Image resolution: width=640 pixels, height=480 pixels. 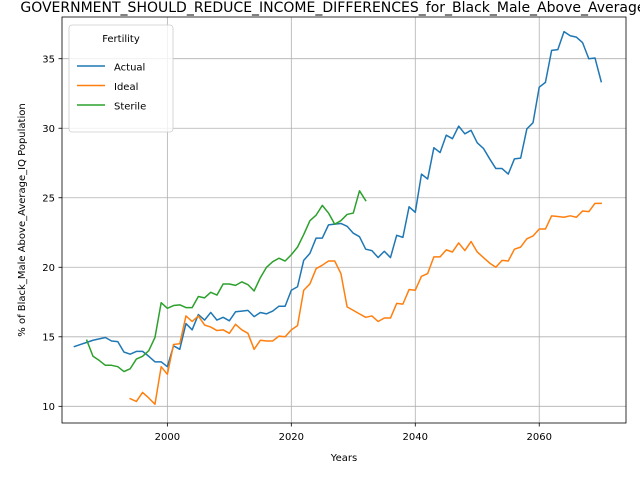 What do you see at coordinates (48, 129) in the screenshot?
I see `y-tick-label: 30` at bounding box center [48, 129].